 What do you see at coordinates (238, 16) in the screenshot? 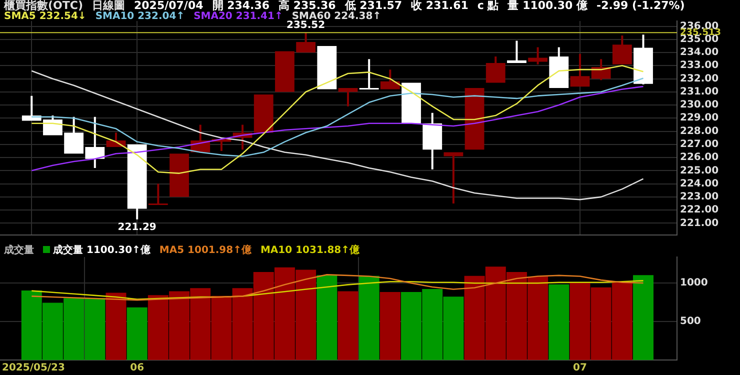
I see `text: SMA20 231.41↑` at bounding box center [238, 16].